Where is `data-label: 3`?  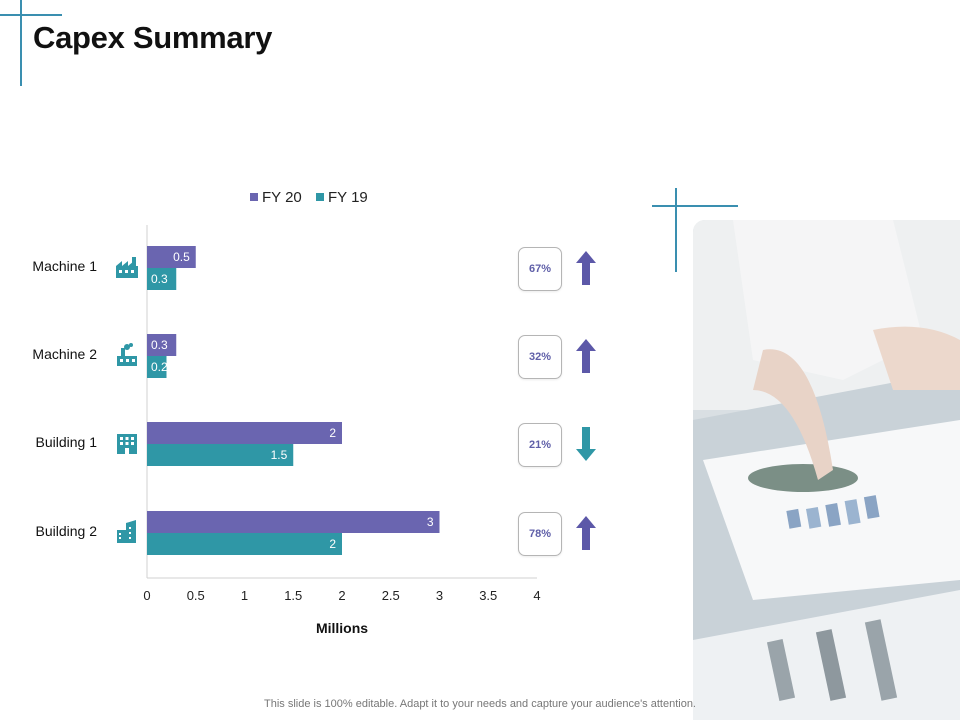
data-label: 3 is located at coordinates (430, 522).